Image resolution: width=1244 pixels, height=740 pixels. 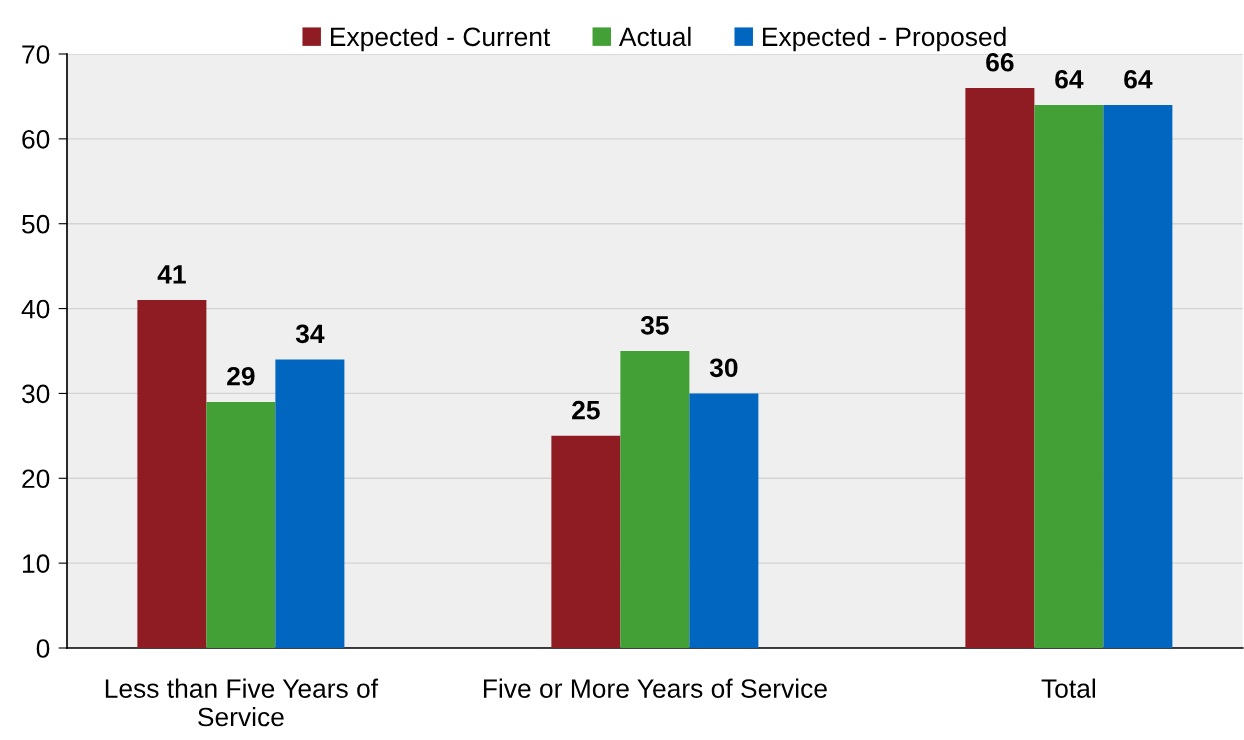 I want to click on legend-label: Actual, so click(x=654, y=36).